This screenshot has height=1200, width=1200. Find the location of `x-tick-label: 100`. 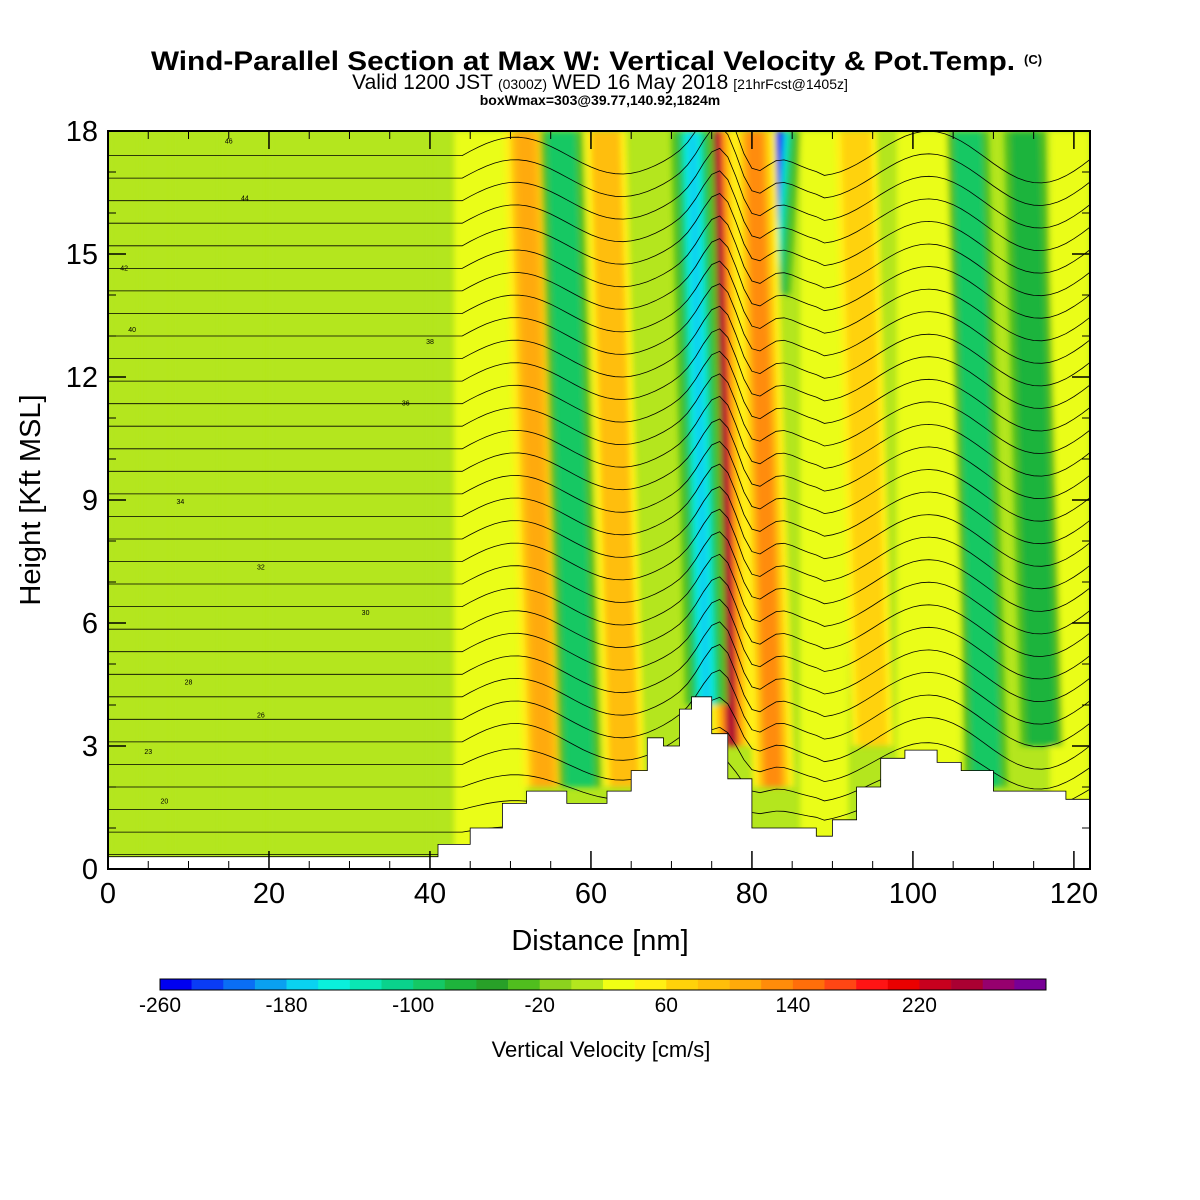

x-tick-label: 100 is located at coordinates (913, 894).